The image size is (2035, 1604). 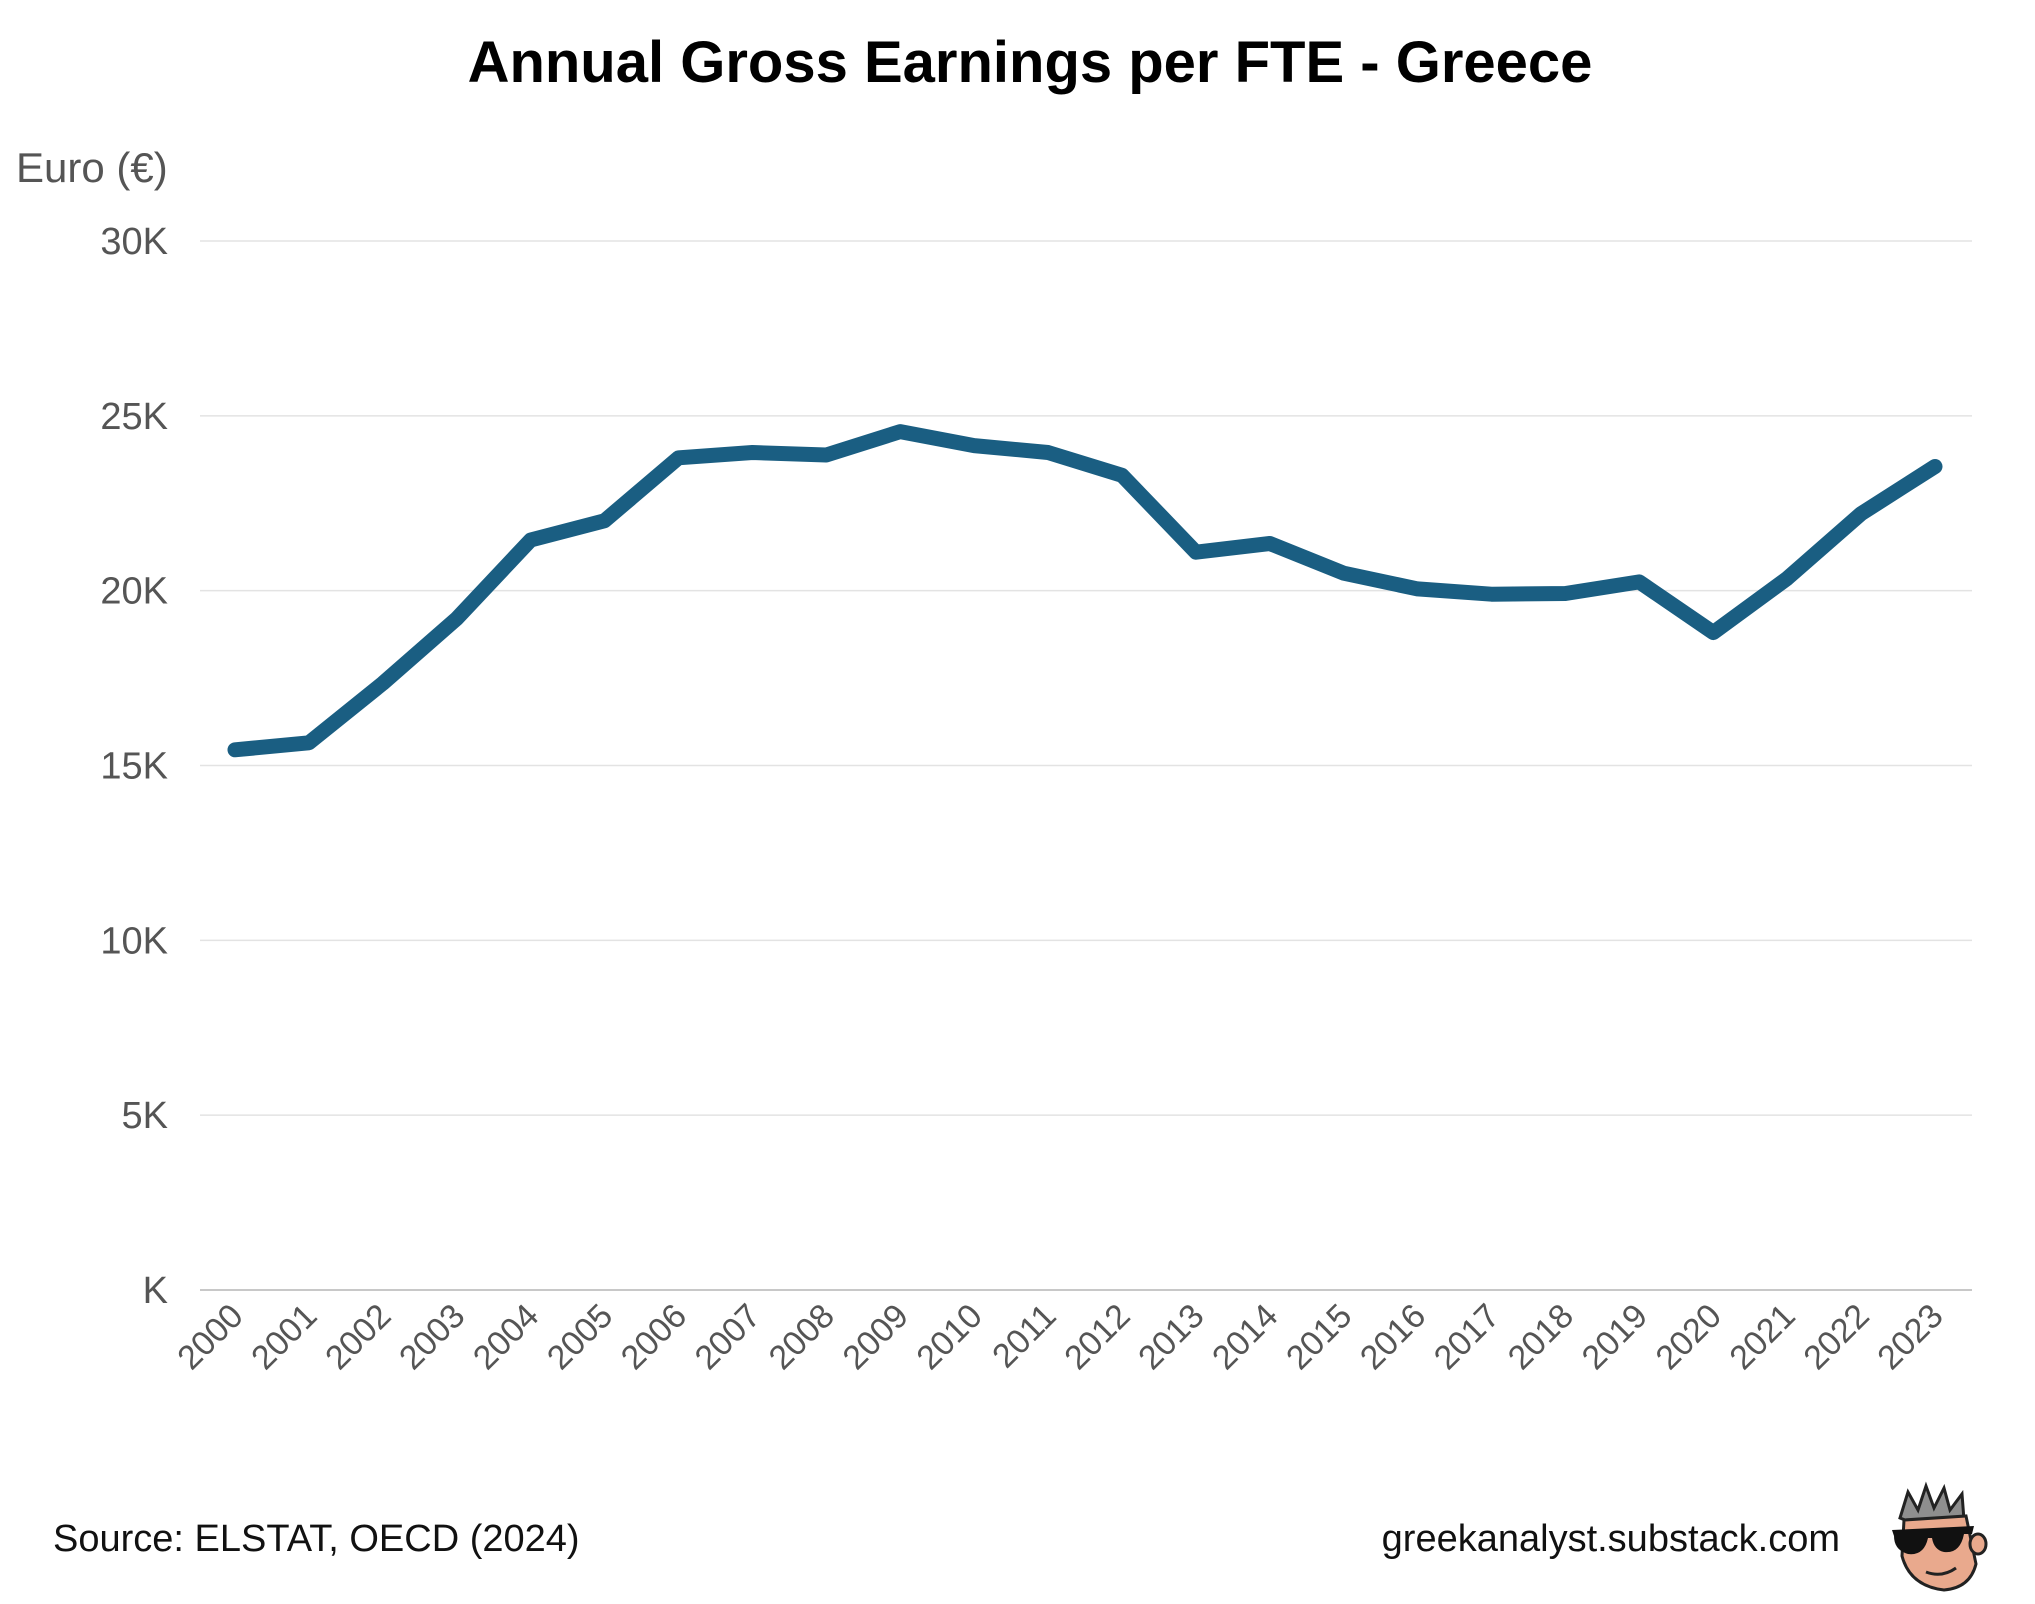 I want to click on y-tick-label: 10K, so click(x=134, y=941).